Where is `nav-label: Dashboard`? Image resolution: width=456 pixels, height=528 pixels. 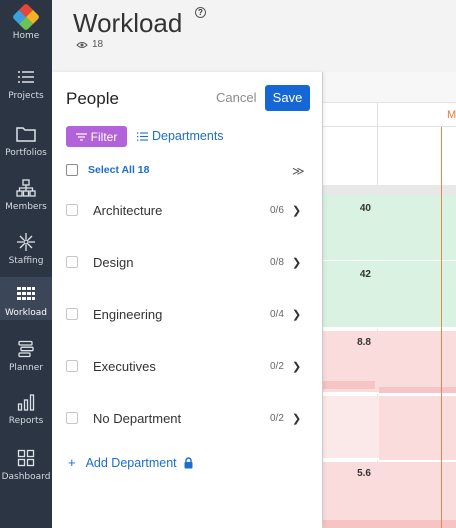
nav-label: Dashboard is located at coordinates (26, 477).